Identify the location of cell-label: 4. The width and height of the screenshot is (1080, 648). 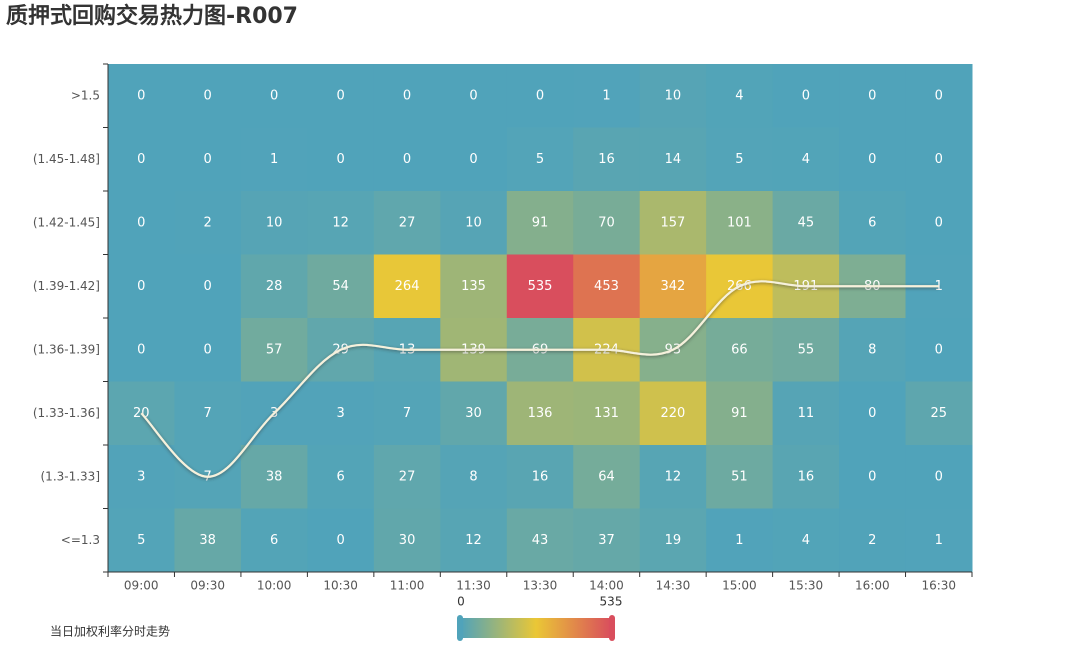
(806, 159).